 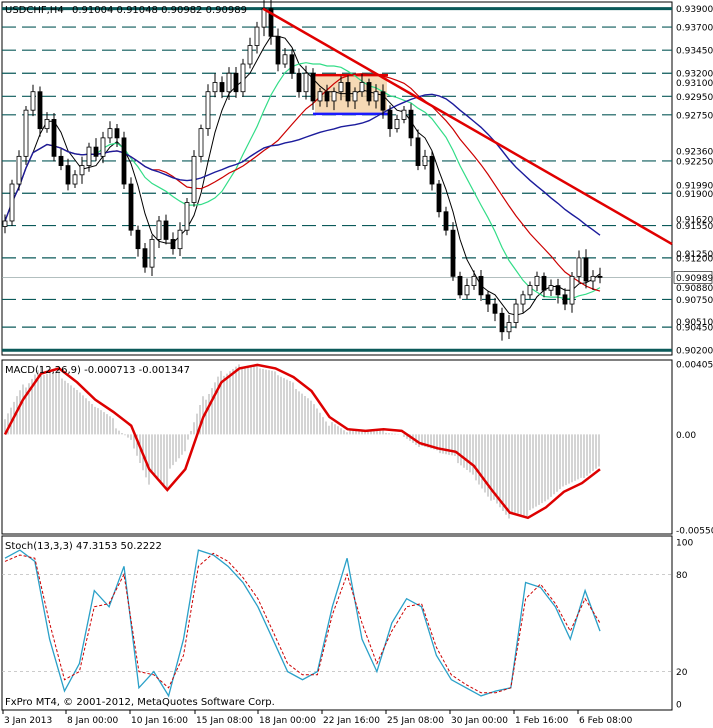 I want to click on price-tick-label: 0.90989, so click(x=694, y=279).